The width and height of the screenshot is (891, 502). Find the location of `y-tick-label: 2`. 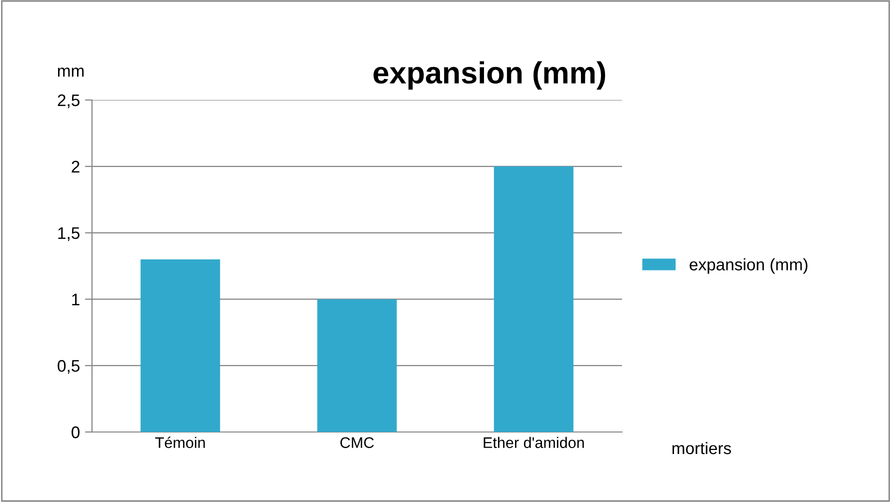

y-tick-label: 2 is located at coordinates (76, 166).